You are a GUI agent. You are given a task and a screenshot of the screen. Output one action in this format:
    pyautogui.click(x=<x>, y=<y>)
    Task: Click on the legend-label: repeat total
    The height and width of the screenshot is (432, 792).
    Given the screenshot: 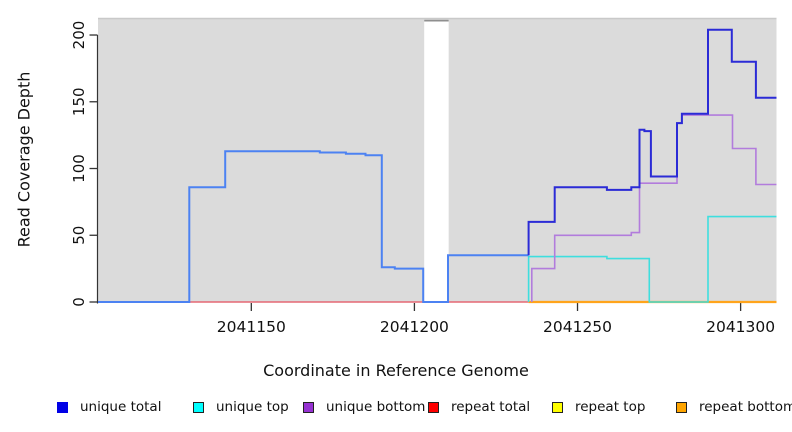 What is the action you would take?
    pyautogui.click(x=491, y=407)
    